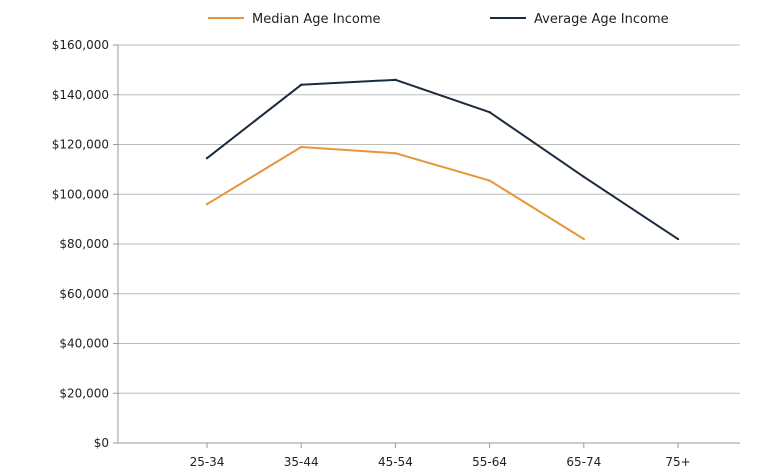  Describe the element at coordinates (80, 45) in the screenshot. I see `y-tick-label: $160,000` at that location.